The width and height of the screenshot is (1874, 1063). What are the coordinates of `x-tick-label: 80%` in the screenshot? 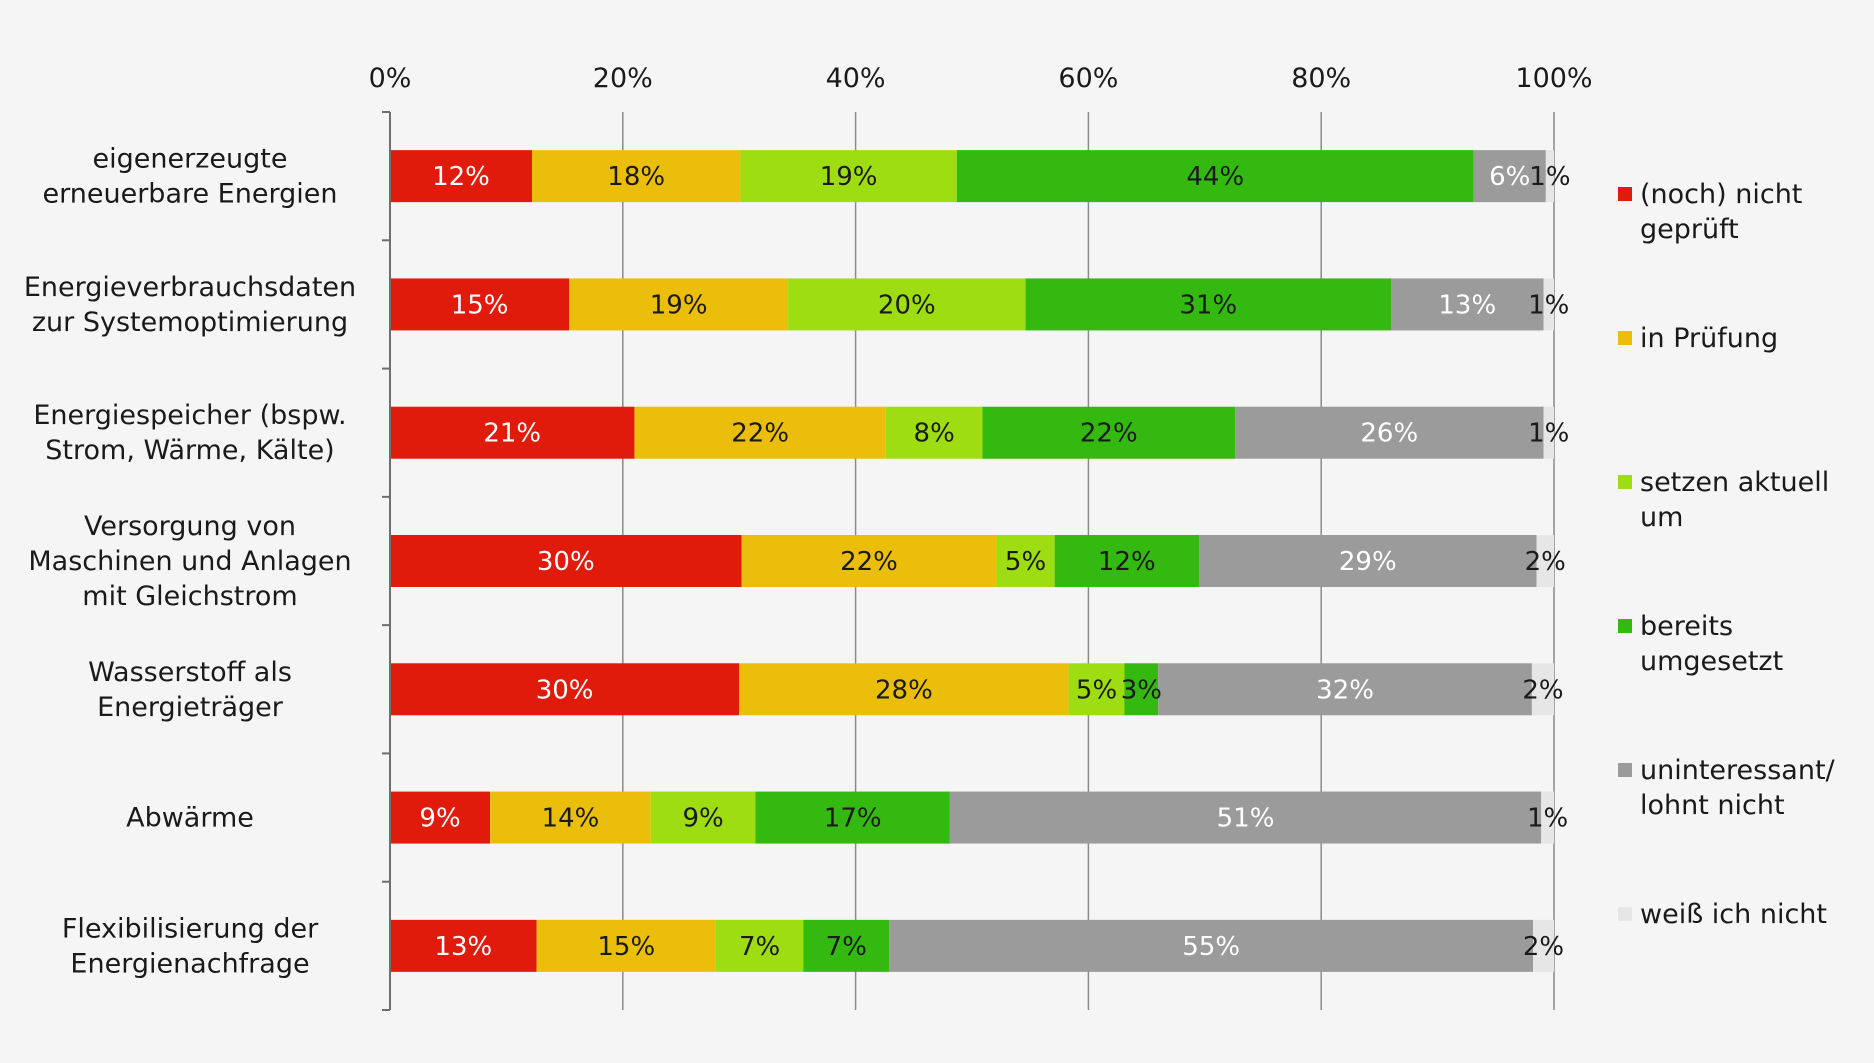 It's located at (1321, 78).